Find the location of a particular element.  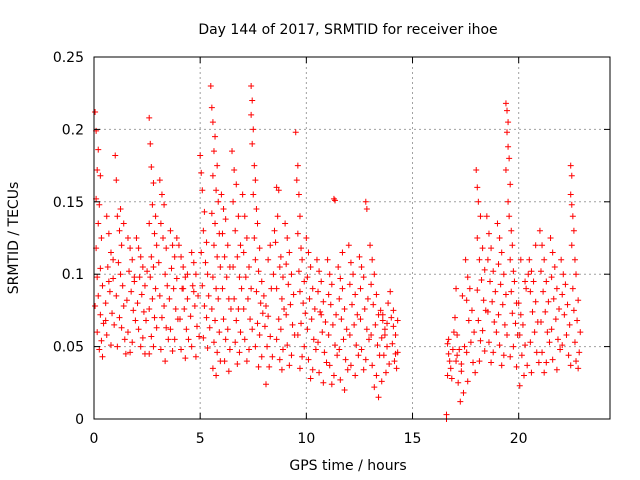

y-tick-label: 0.15 is located at coordinates (68, 203).